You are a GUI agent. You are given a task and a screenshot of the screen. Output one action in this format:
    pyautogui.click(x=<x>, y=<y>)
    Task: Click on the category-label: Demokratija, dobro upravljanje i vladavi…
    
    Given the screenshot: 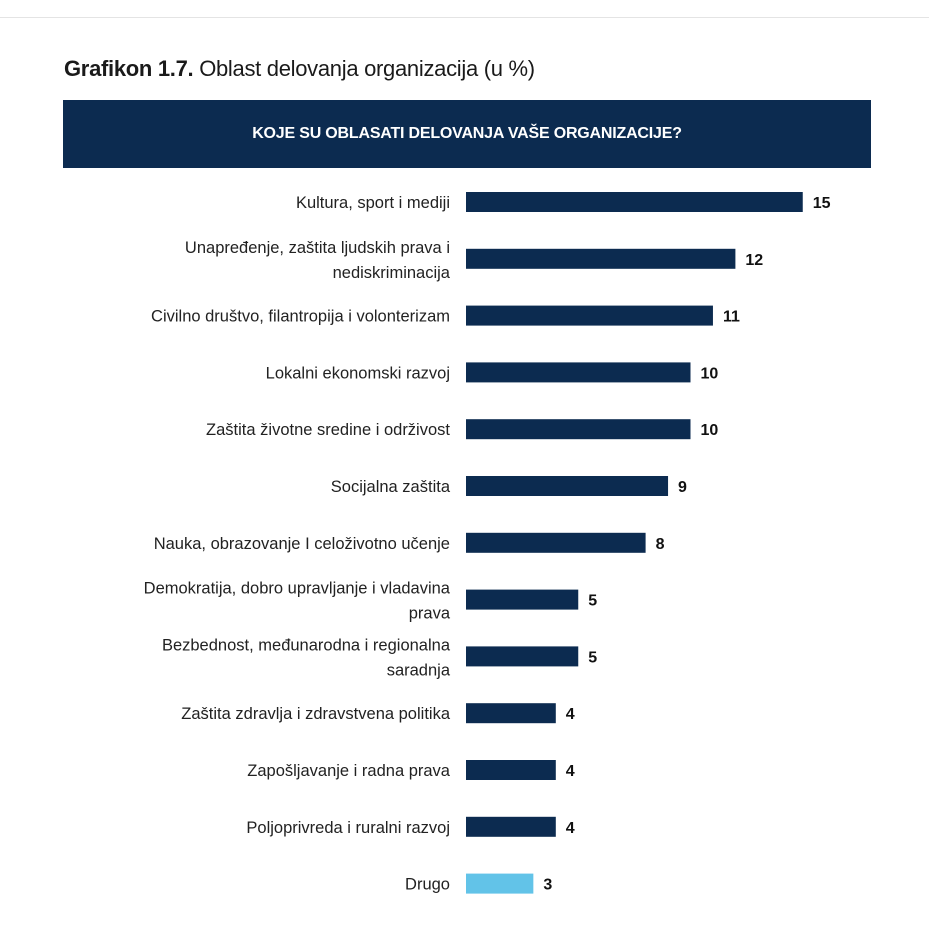 What is the action you would take?
    pyautogui.click(x=297, y=589)
    